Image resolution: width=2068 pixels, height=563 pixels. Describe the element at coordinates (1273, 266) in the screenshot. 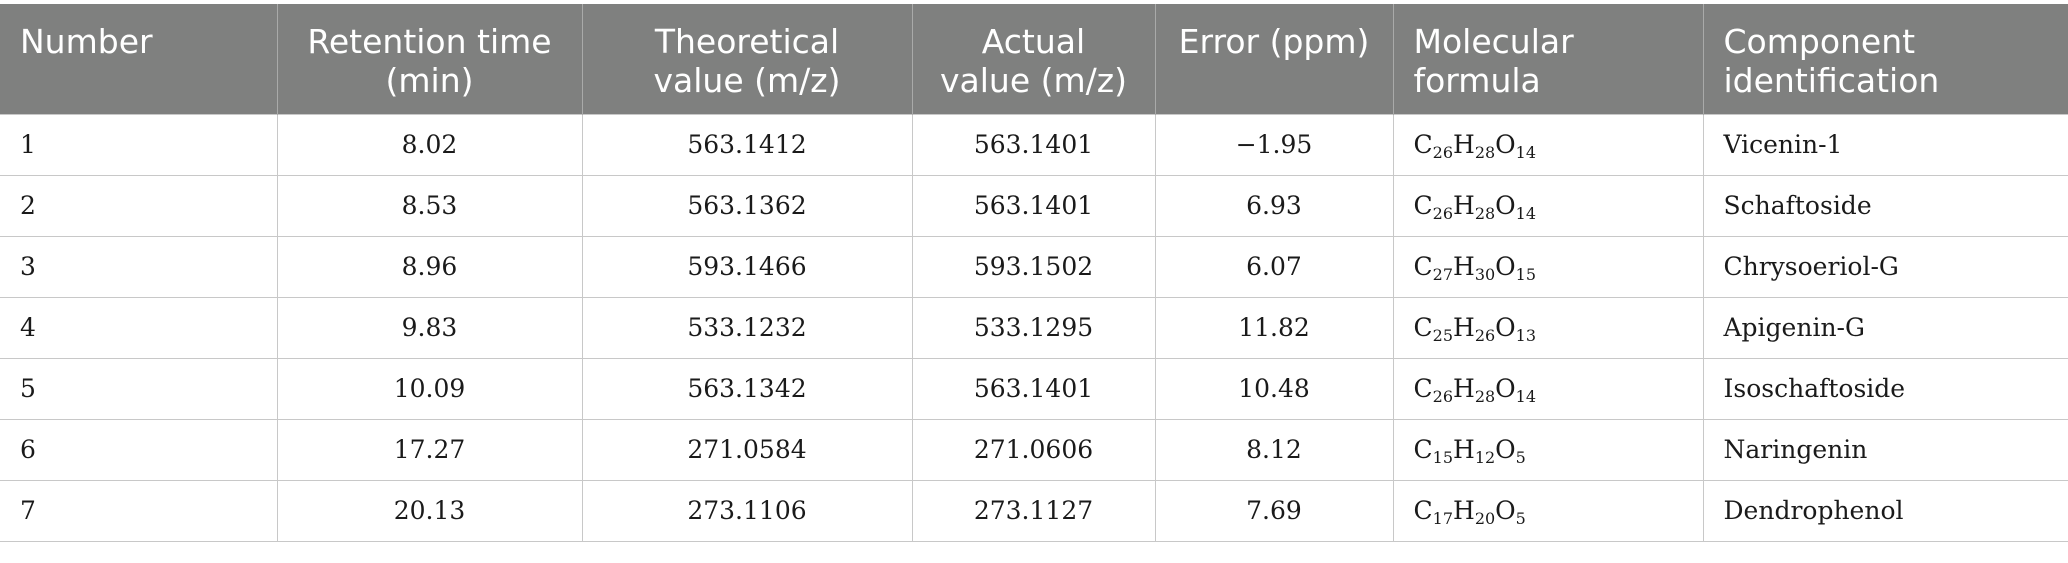

I see `cell-error: 6.07` at that location.